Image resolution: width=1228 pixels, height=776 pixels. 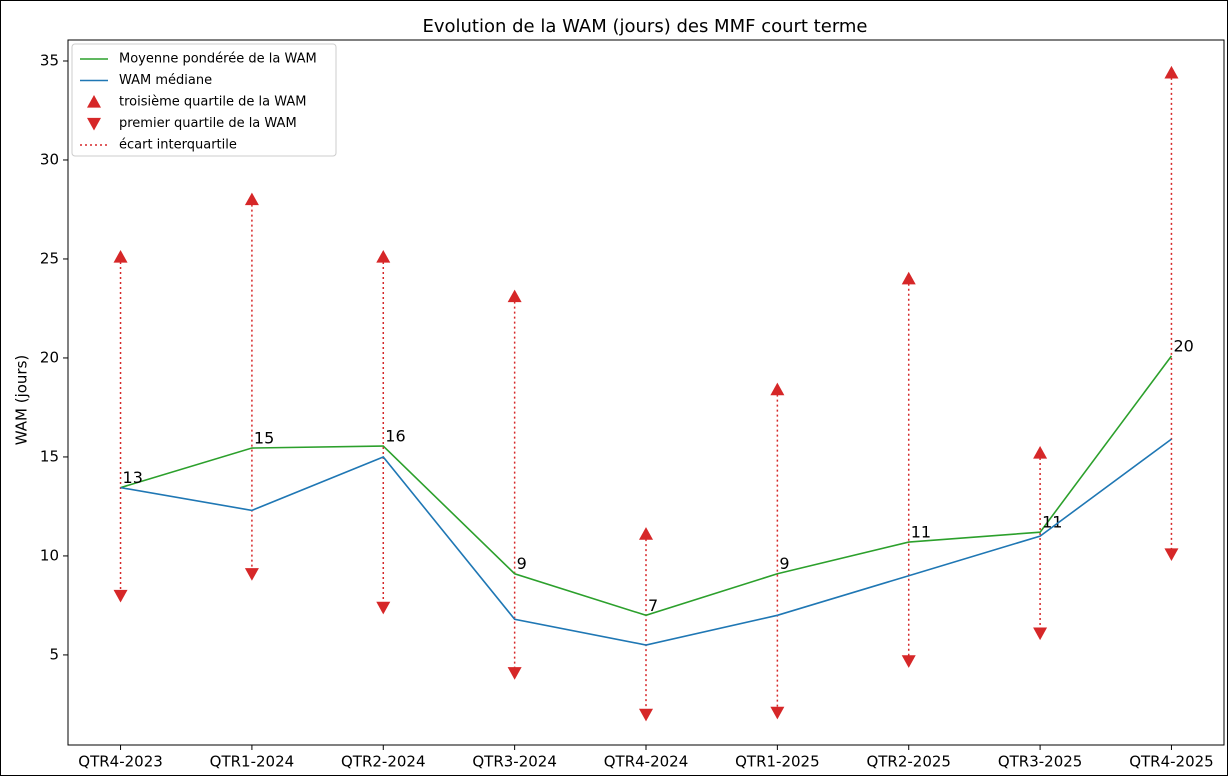 What do you see at coordinates (133, 477) in the screenshot?
I see `value-label: 13` at bounding box center [133, 477].